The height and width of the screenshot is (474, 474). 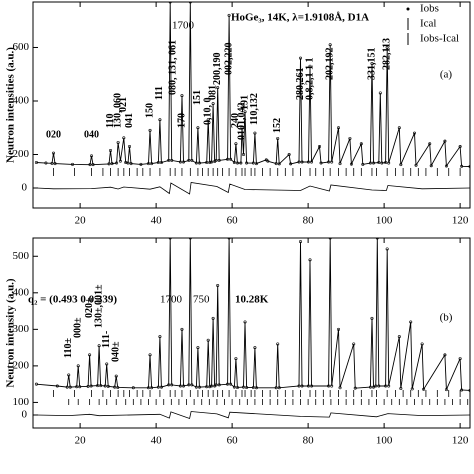 I want to click on legend-symbol, so click(x=408, y=9).